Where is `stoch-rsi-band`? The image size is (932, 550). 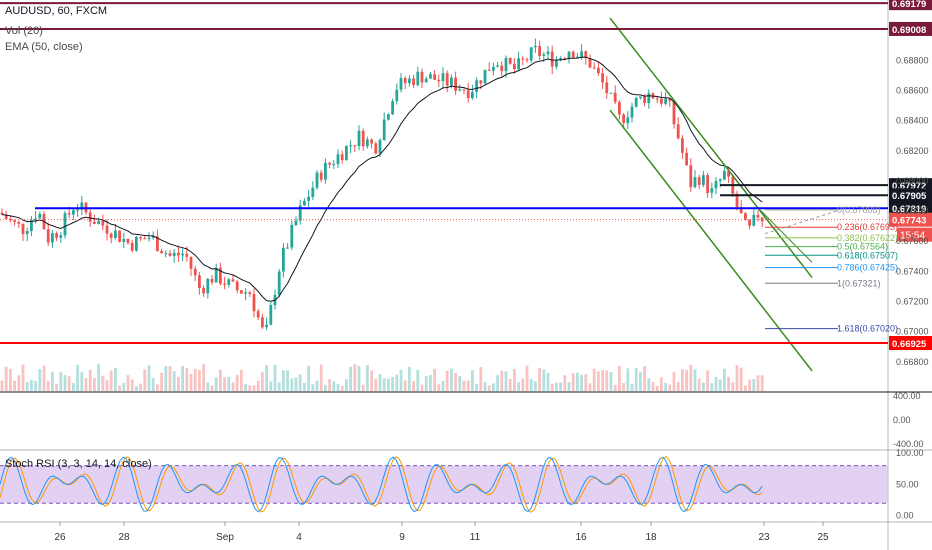 stoch-rsi-band is located at coordinates (444, 484).